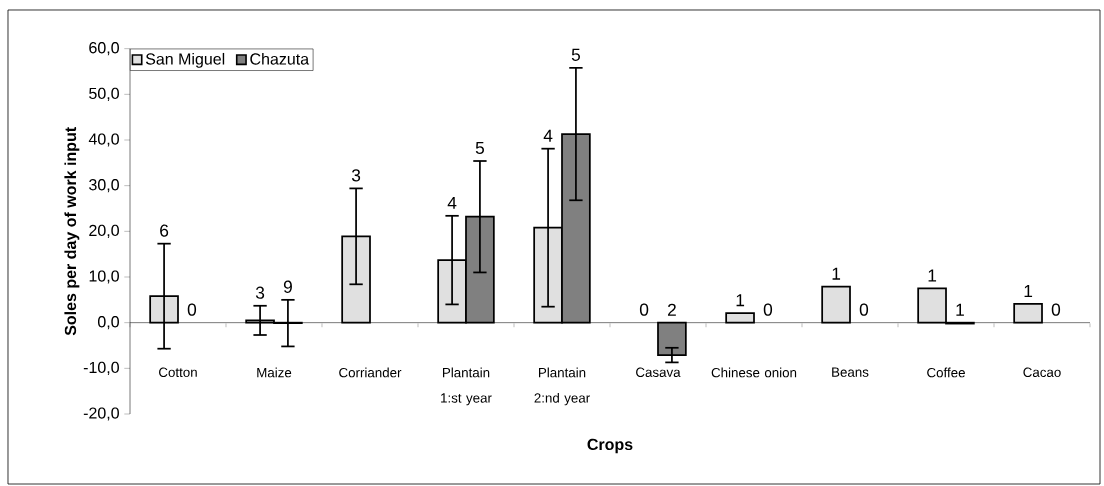 This screenshot has height=486, width=1104. I want to click on annotation: 9, so click(287, 286).